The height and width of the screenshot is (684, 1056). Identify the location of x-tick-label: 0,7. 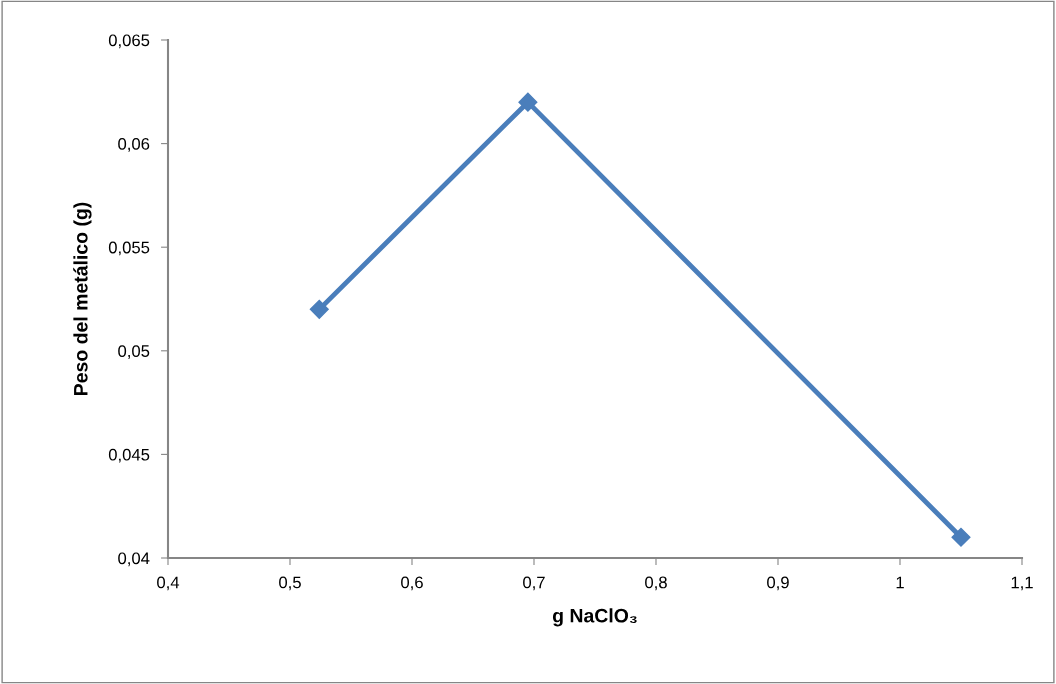
(534, 583).